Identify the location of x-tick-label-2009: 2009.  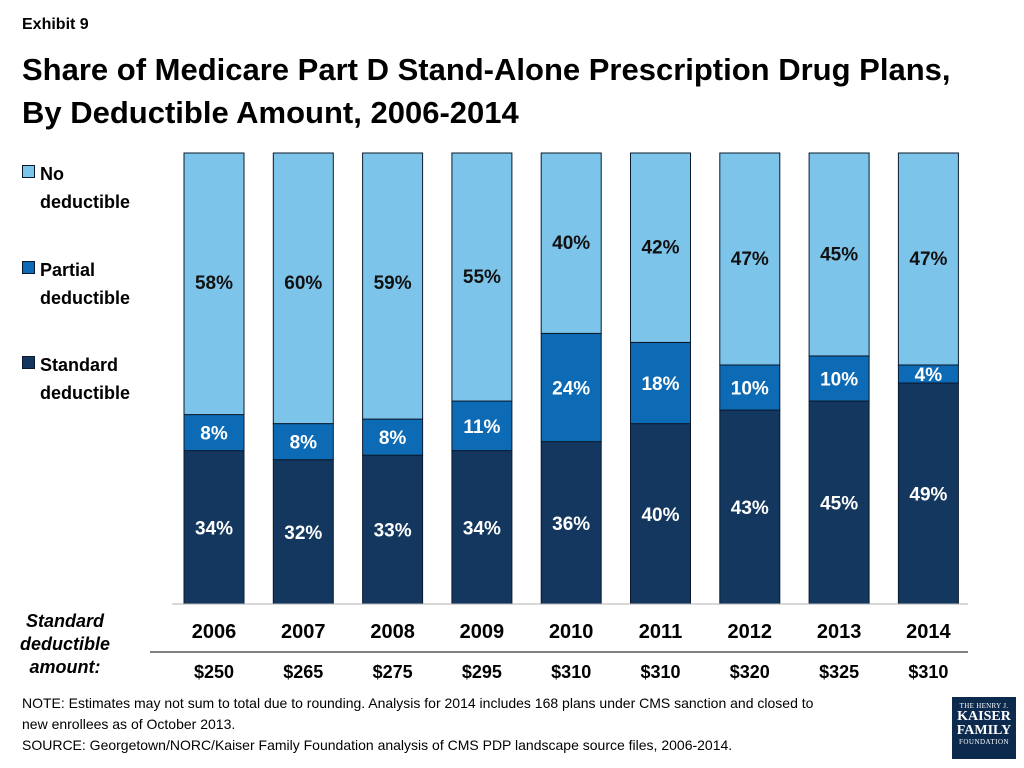
(482, 632).